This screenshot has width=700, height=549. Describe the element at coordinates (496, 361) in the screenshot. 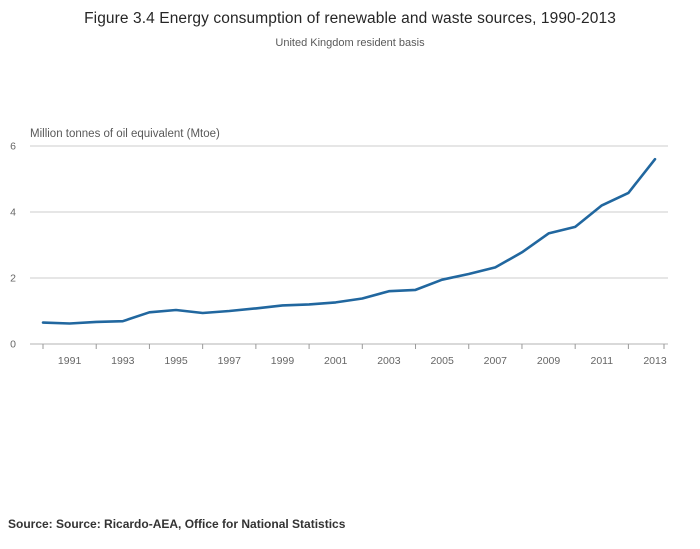

I see `x-tick-label: 2007` at that location.